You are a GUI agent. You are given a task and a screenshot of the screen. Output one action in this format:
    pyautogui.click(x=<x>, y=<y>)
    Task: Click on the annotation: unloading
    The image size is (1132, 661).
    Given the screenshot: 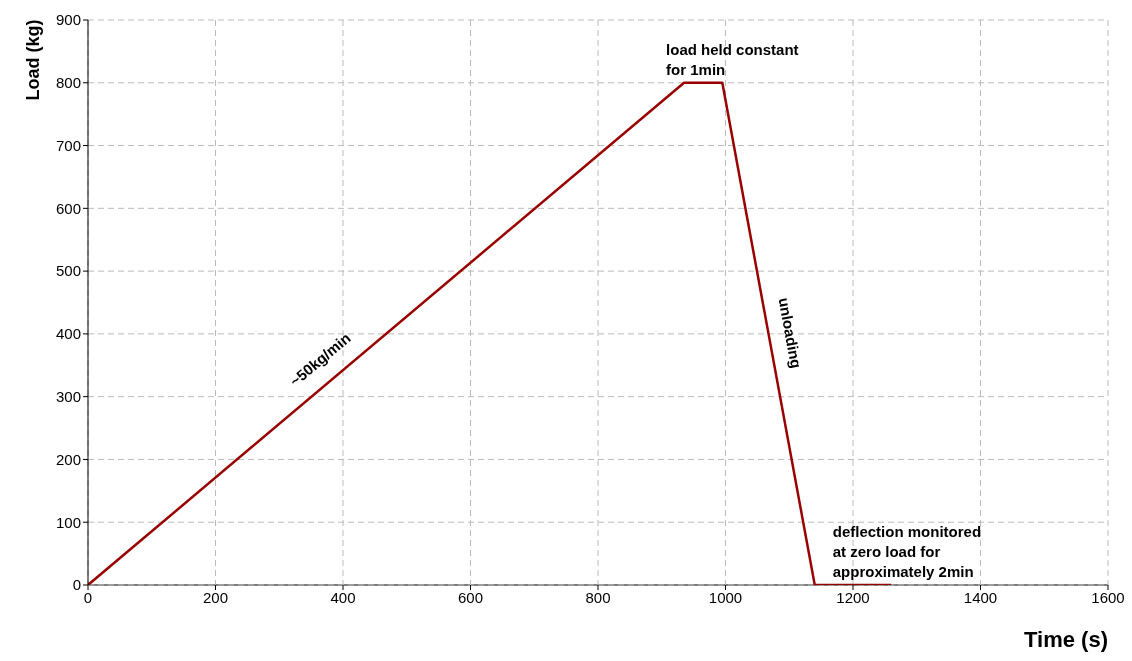 What is the action you would take?
    pyautogui.click(x=790, y=333)
    